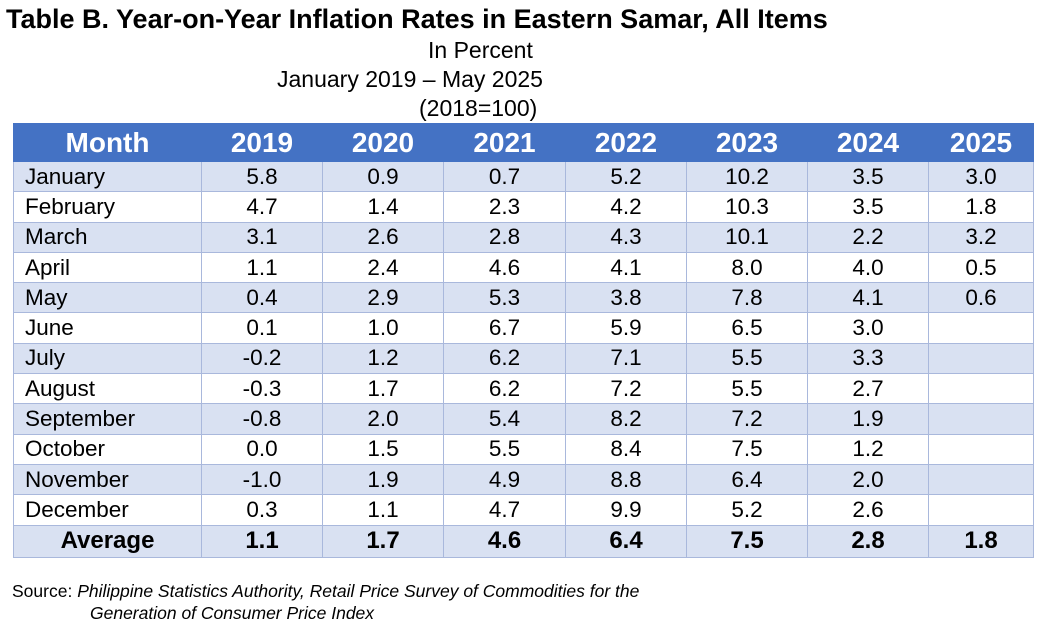  What do you see at coordinates (523, 142) in the screenshot?
I see `header-row: Month 2019 2020 2021 2022 2023 2024 2025` at bounding box center [523, 142].